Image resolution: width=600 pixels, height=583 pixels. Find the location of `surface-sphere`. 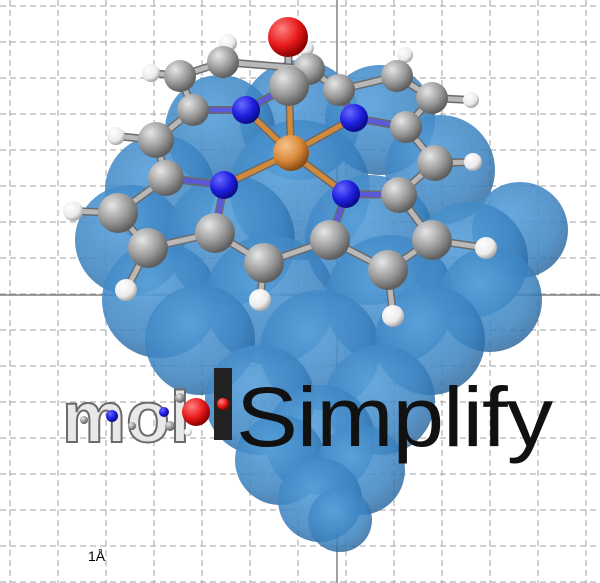

surface-sphere is located at coordinates (340, 520).